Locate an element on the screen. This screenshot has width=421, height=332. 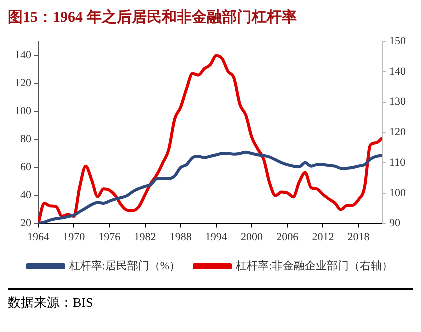
x-tick-label: 1976 is located at coordinates (110, 237).